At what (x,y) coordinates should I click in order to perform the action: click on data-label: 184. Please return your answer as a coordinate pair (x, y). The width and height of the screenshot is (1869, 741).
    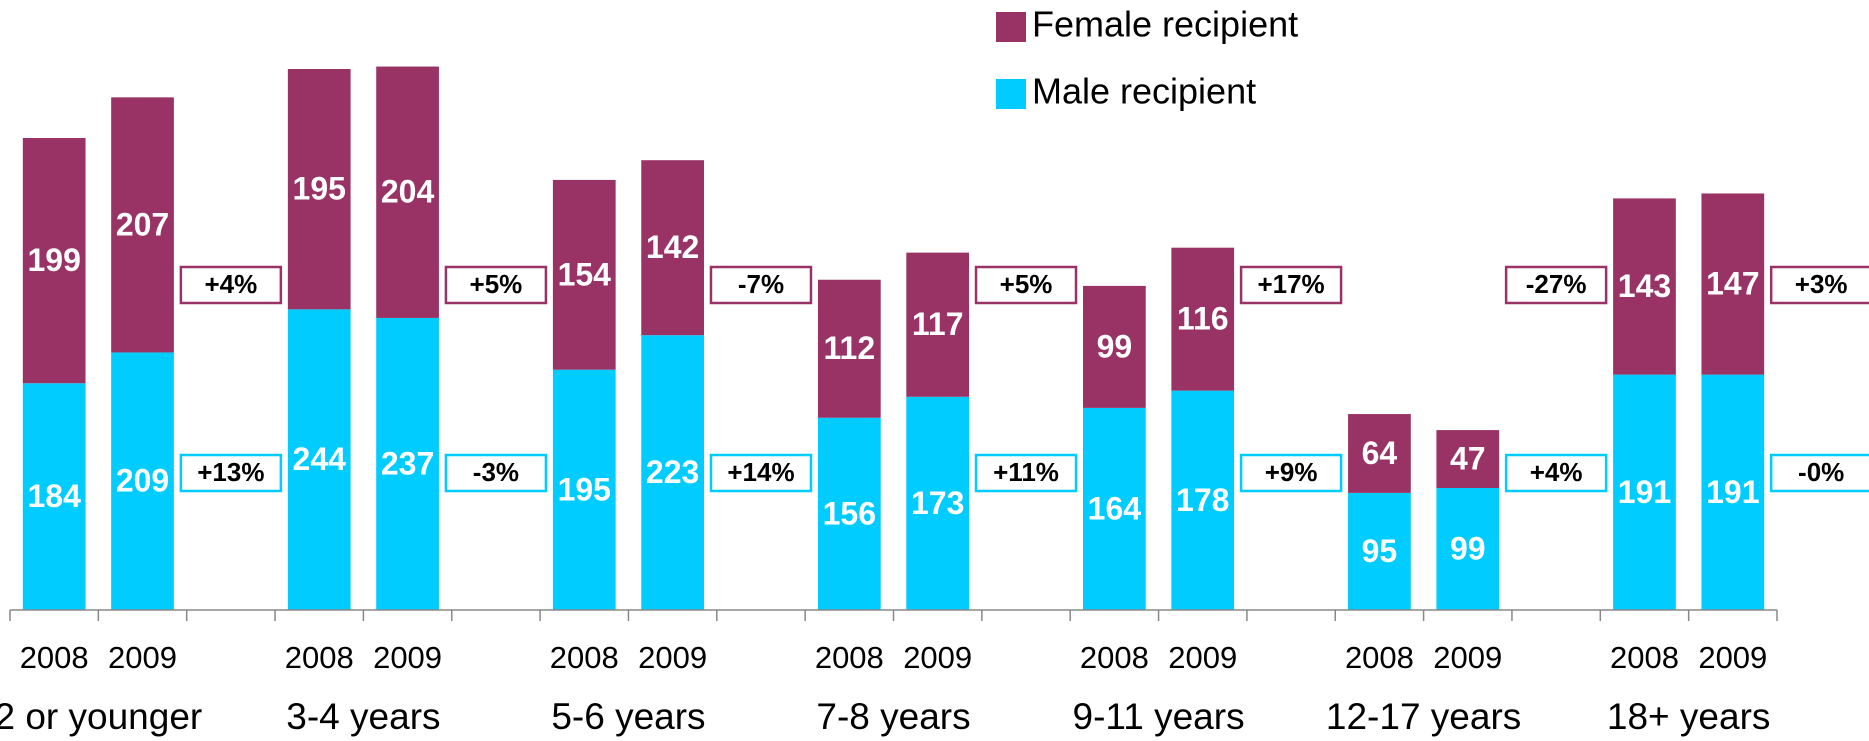
    Looking at the image, I should click on (54, 496).